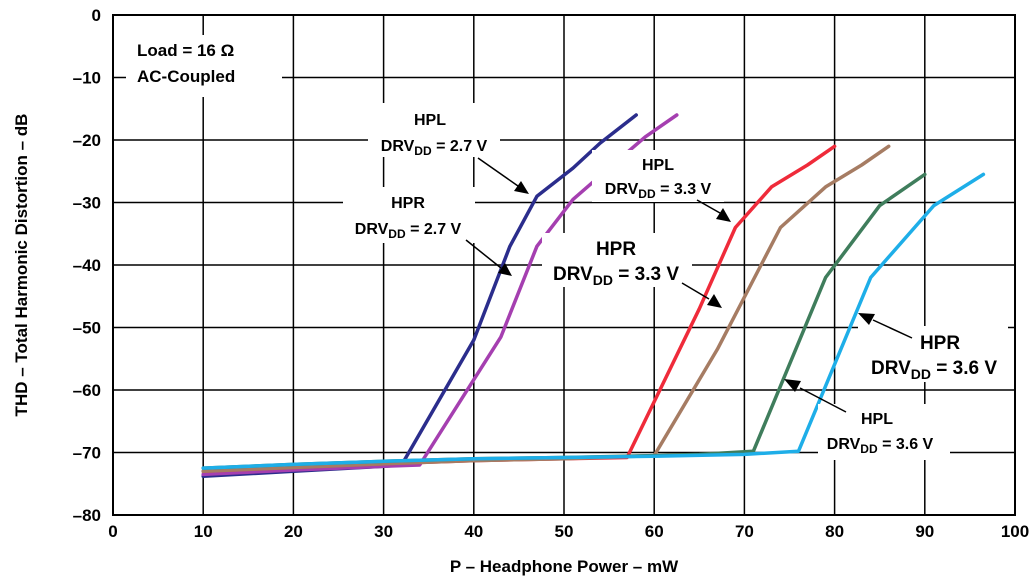  Describe the element at coordinates (87, 390) in the screenshot. I see `y-tick-label: –60` at that location.